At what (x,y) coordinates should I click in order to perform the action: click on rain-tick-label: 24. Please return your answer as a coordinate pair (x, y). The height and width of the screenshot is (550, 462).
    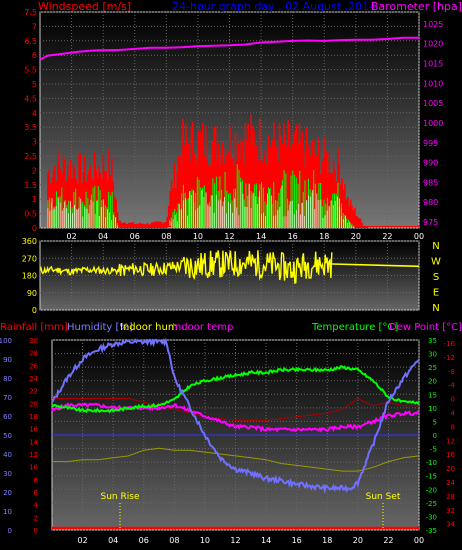
    Looking at the image, I should click on (33, 379).